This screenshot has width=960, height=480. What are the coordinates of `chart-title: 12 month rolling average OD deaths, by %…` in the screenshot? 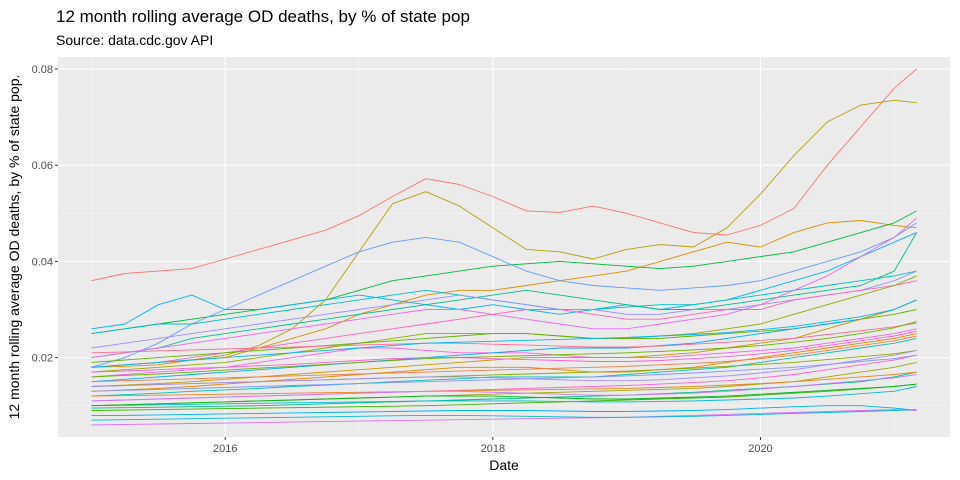 It's located at (263, 16).